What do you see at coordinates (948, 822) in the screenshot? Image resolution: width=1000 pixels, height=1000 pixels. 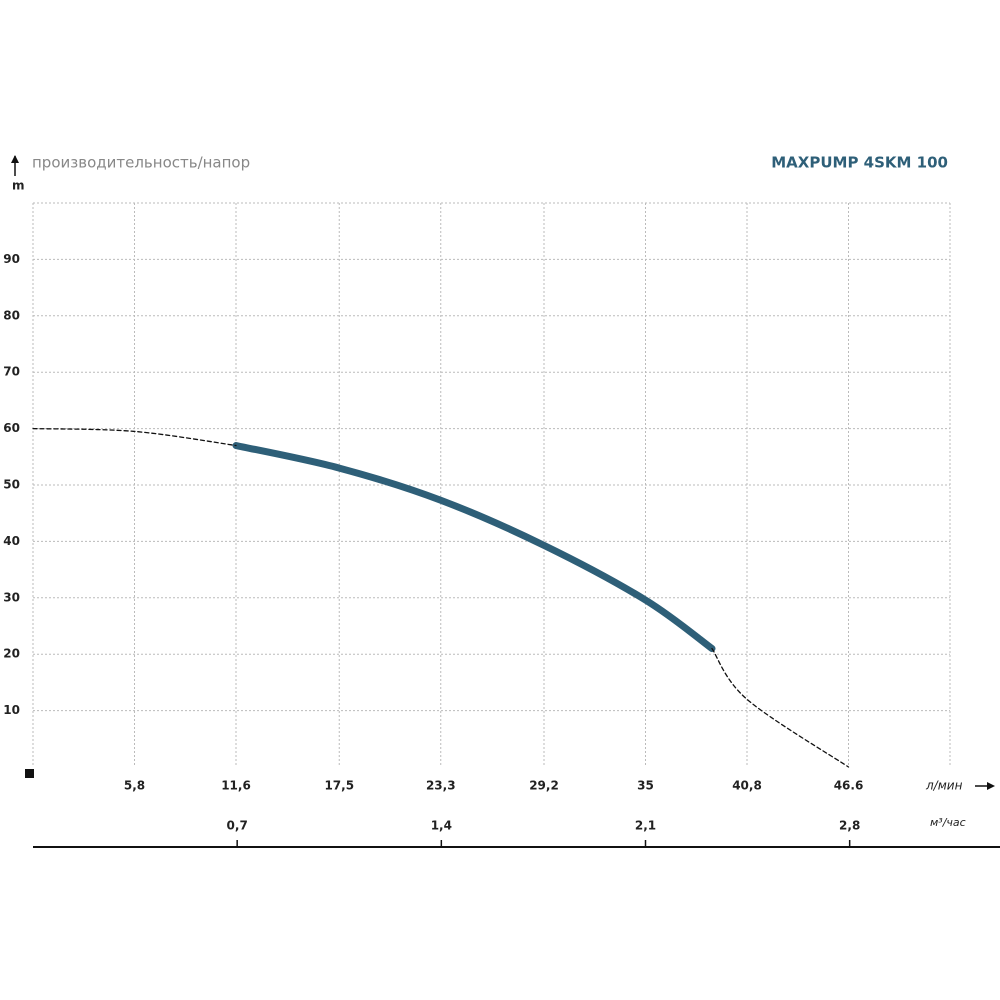 I see `x2-axis-label: м³/час` at bounding box center [948, 822].